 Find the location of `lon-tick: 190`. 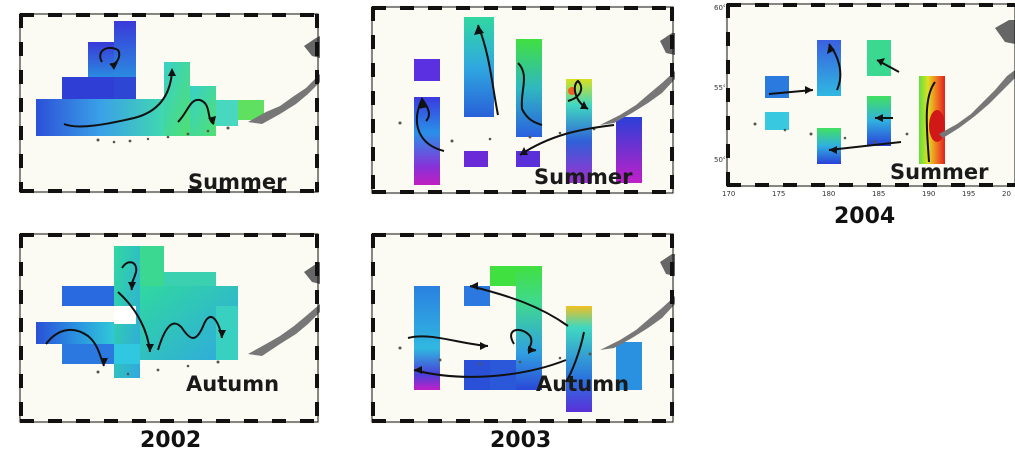

lon-tick: 190 is located at coordinates (929, 194).